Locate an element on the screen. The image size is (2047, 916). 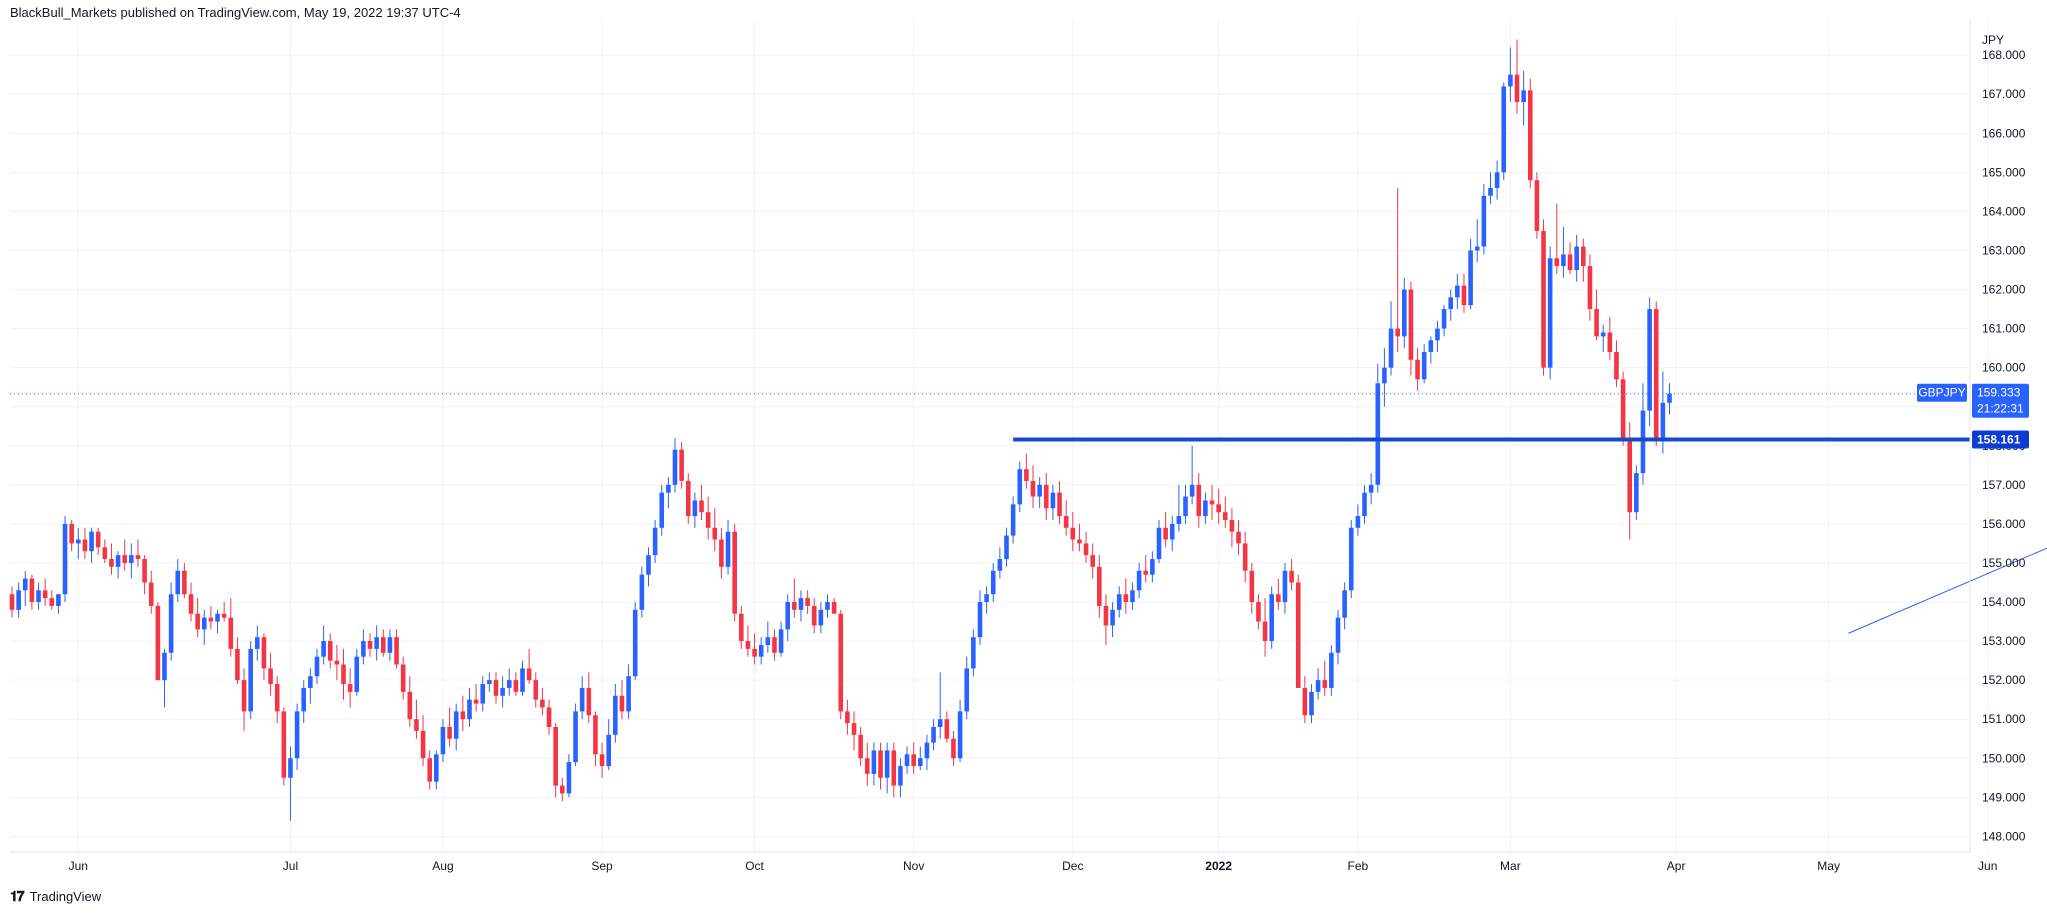
tradingview-footer: 𝟏𝟕 TradingView is located at coordinates (55, 896).